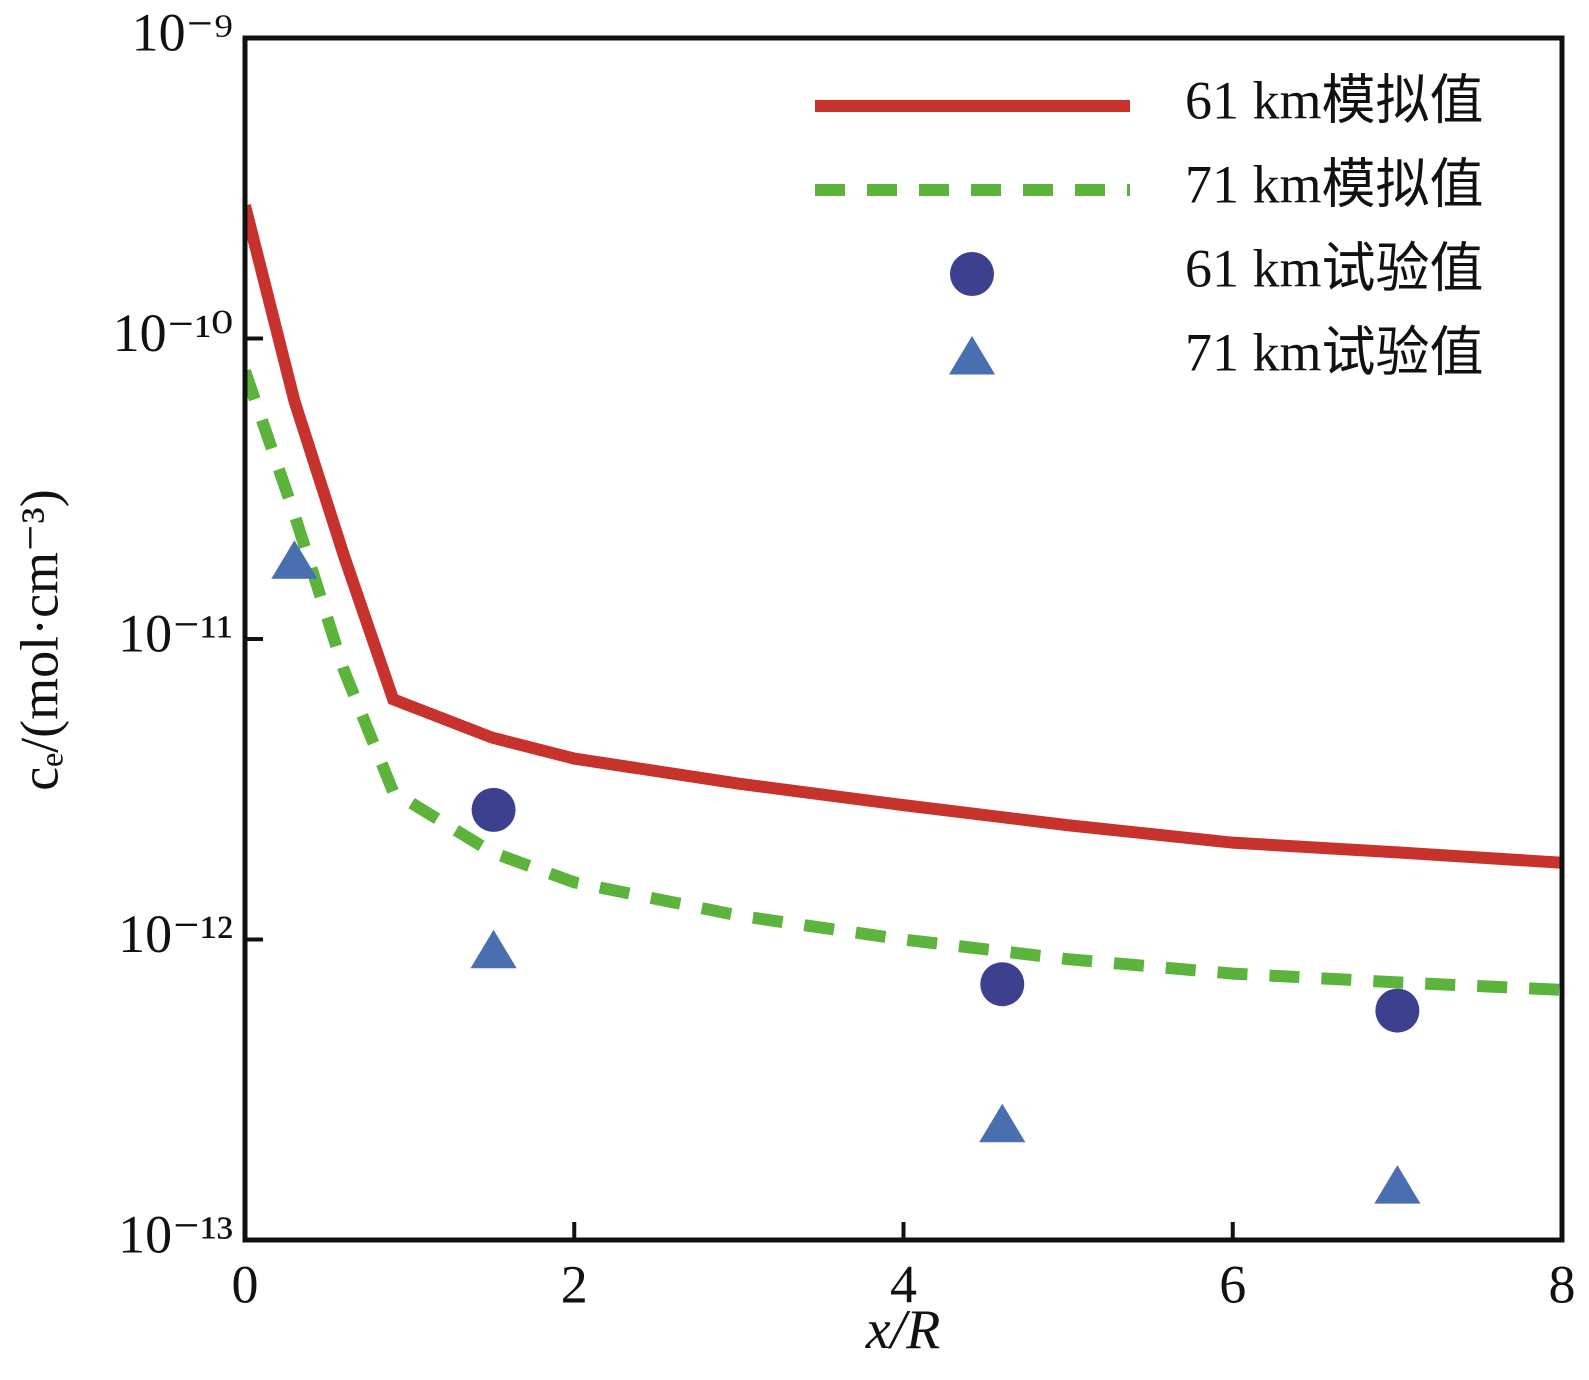 The height and width of the screenshot is (1380, 1589). I want to click on legend-label: 61 km试验值, so click(1334, 268).